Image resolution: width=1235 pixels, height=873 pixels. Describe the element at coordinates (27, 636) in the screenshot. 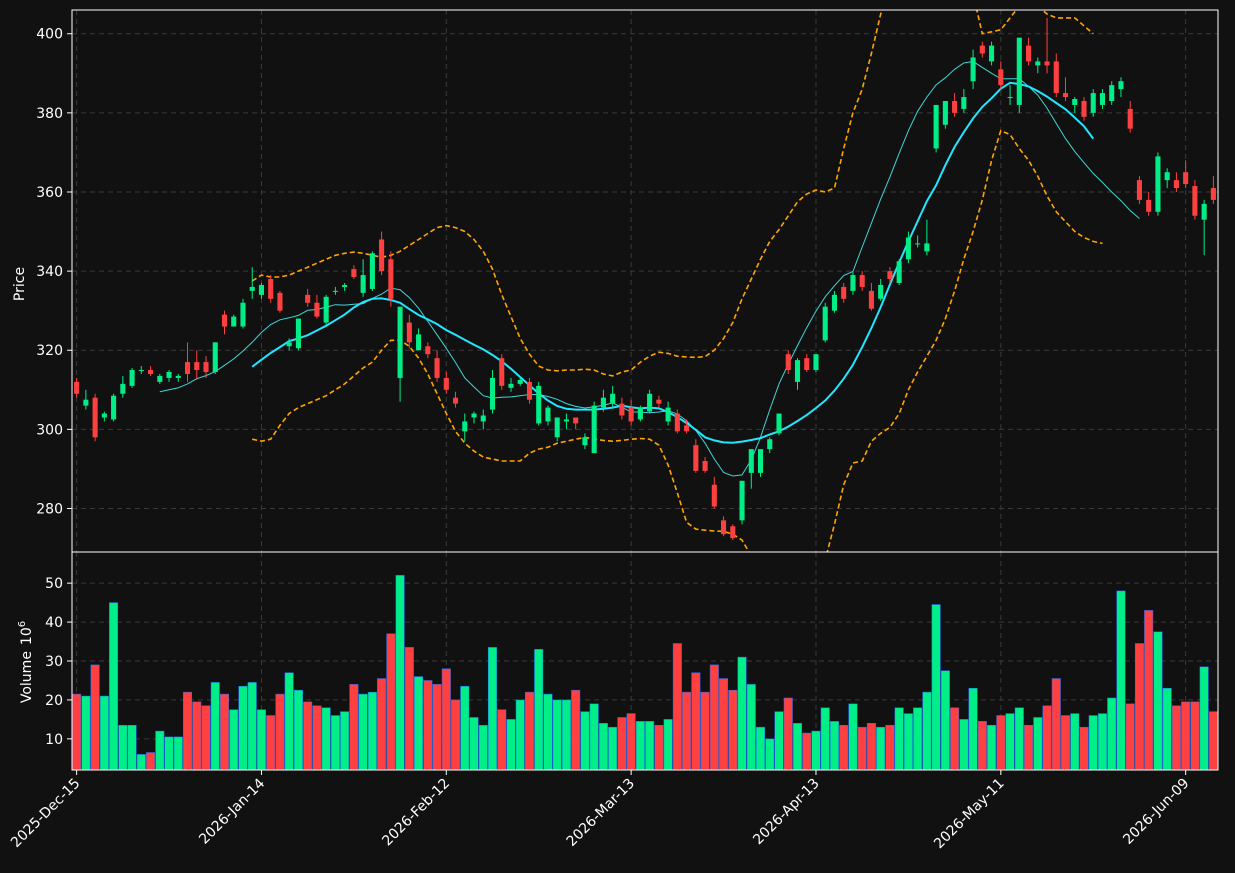

I see `volume-axis-exponent-base: 10` at that location.